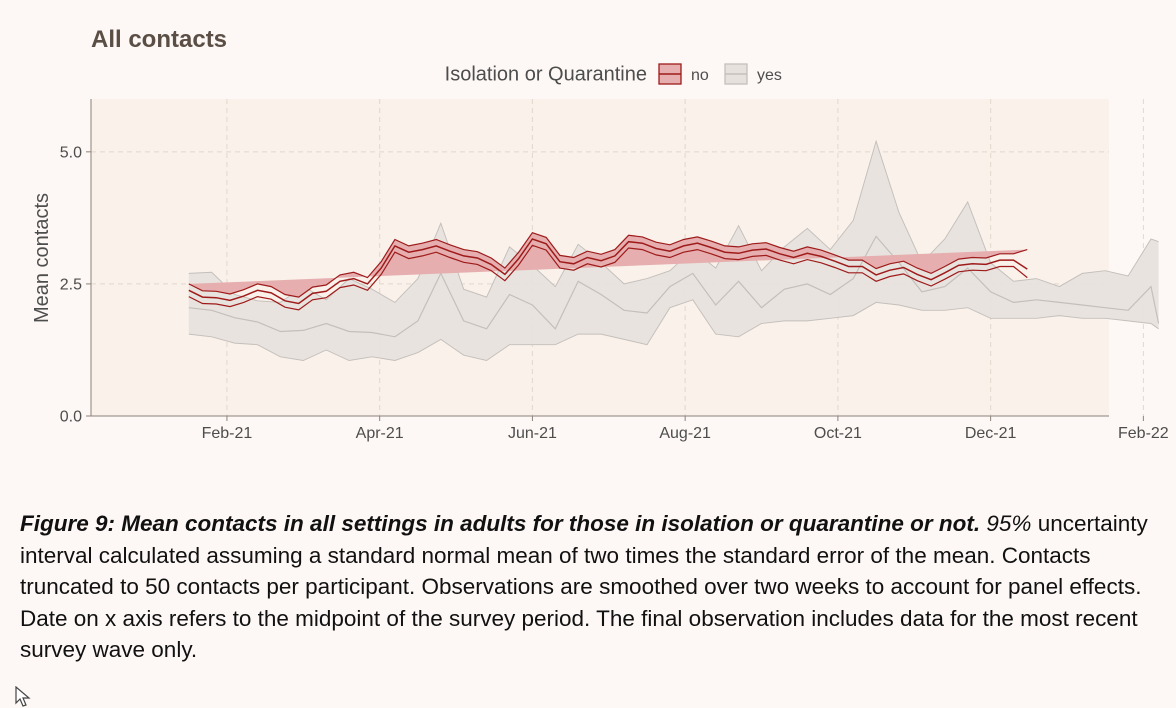  What do you see at coordinates (608, 271) in the screenshot?
I see `mean-line-no` at bounding box center [608, 271].